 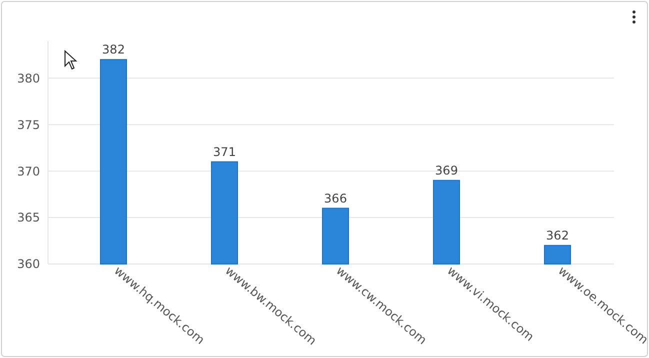 I want to click on y-tick-label: 365, so click(x=28, y=217).